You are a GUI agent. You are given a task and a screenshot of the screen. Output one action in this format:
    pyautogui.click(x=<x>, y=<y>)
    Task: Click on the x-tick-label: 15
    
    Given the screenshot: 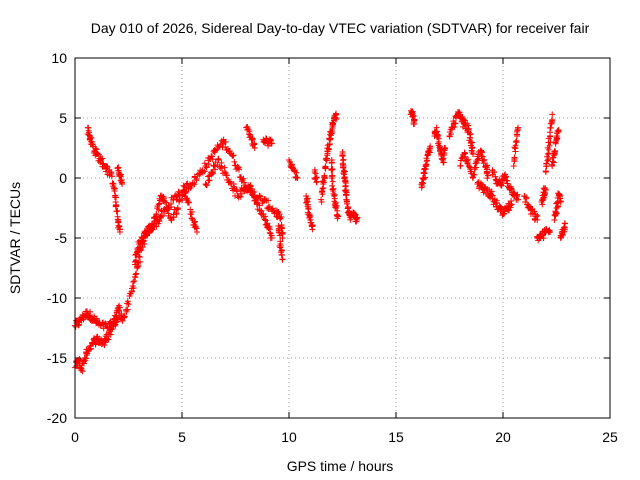 What is the action you would take?
    pyautogui.click(x=396, y=437)
    